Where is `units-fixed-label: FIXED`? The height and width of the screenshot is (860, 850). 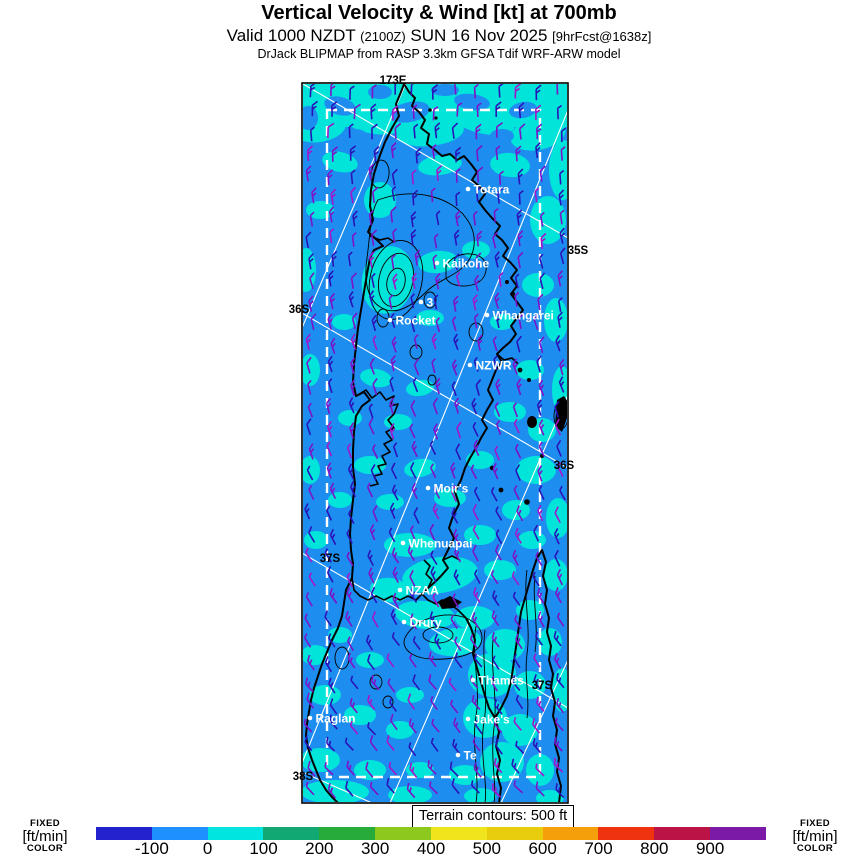 units-fixed-label: FIXED is located at coordinates (815, 823).